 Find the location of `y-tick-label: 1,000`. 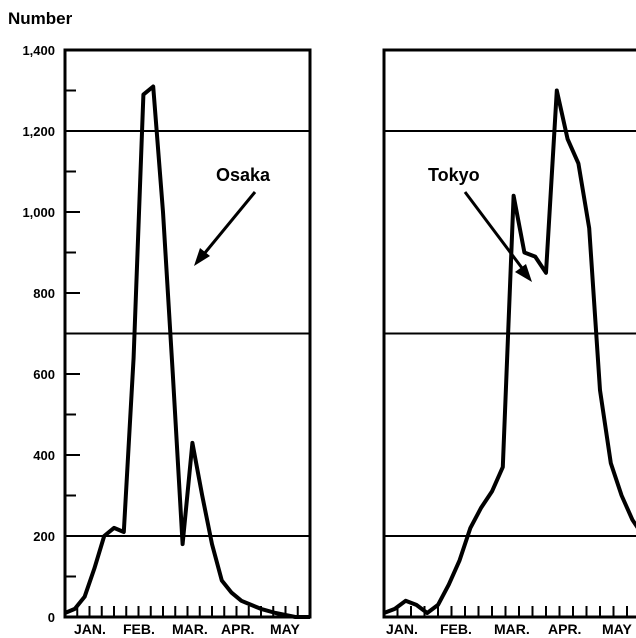

y-tick-label: 1,000 is located at coordinates (38, 212).